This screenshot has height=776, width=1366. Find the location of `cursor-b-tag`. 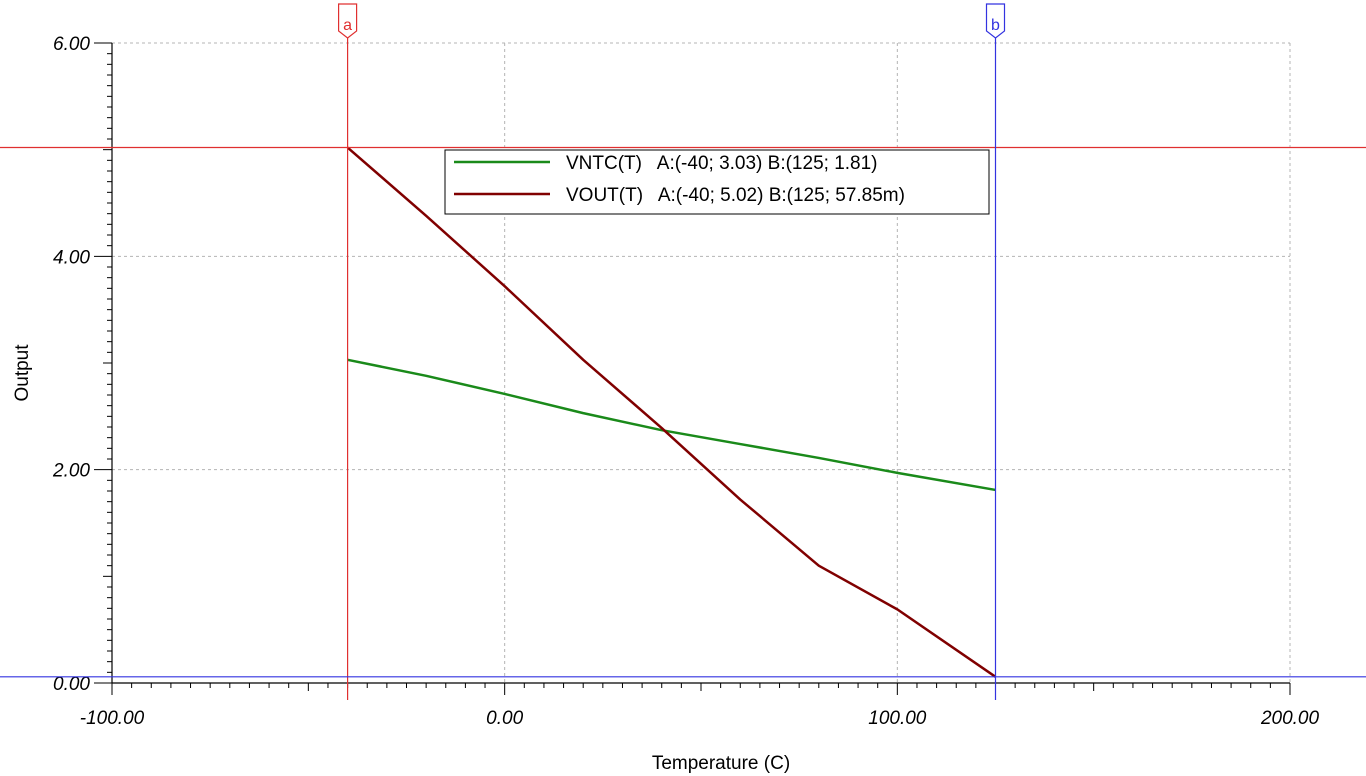

cursor-b-tag is located at coordinates (995, 21).